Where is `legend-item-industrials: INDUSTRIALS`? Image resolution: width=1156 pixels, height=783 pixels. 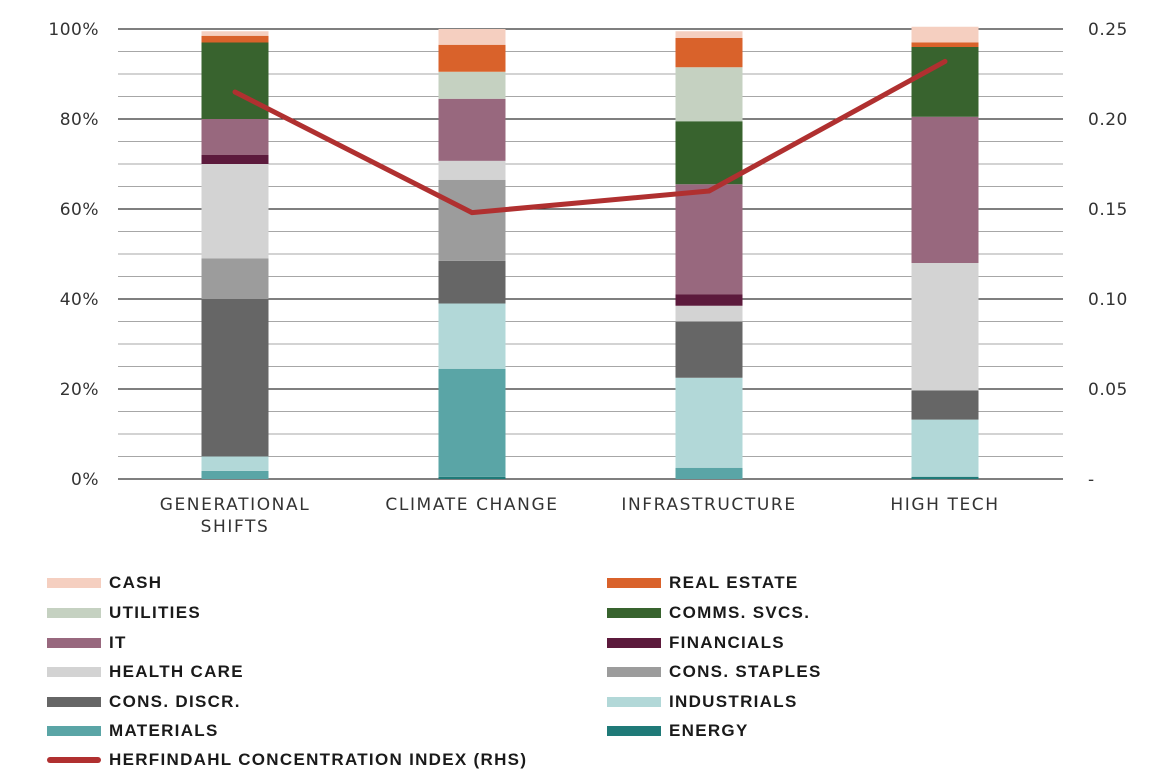
legend-item-industrials: INDUSTRIALS is located at coordinates (702, 702).